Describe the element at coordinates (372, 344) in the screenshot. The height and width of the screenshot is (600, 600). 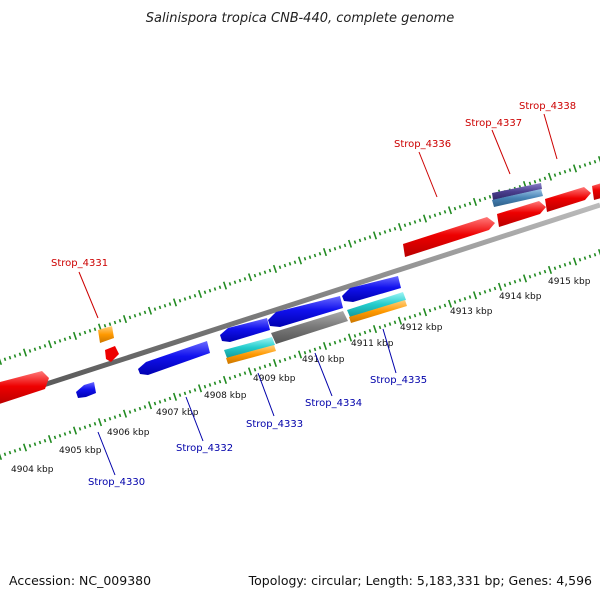
I see `kbp-label-4911: 4911 kbp` at that location.